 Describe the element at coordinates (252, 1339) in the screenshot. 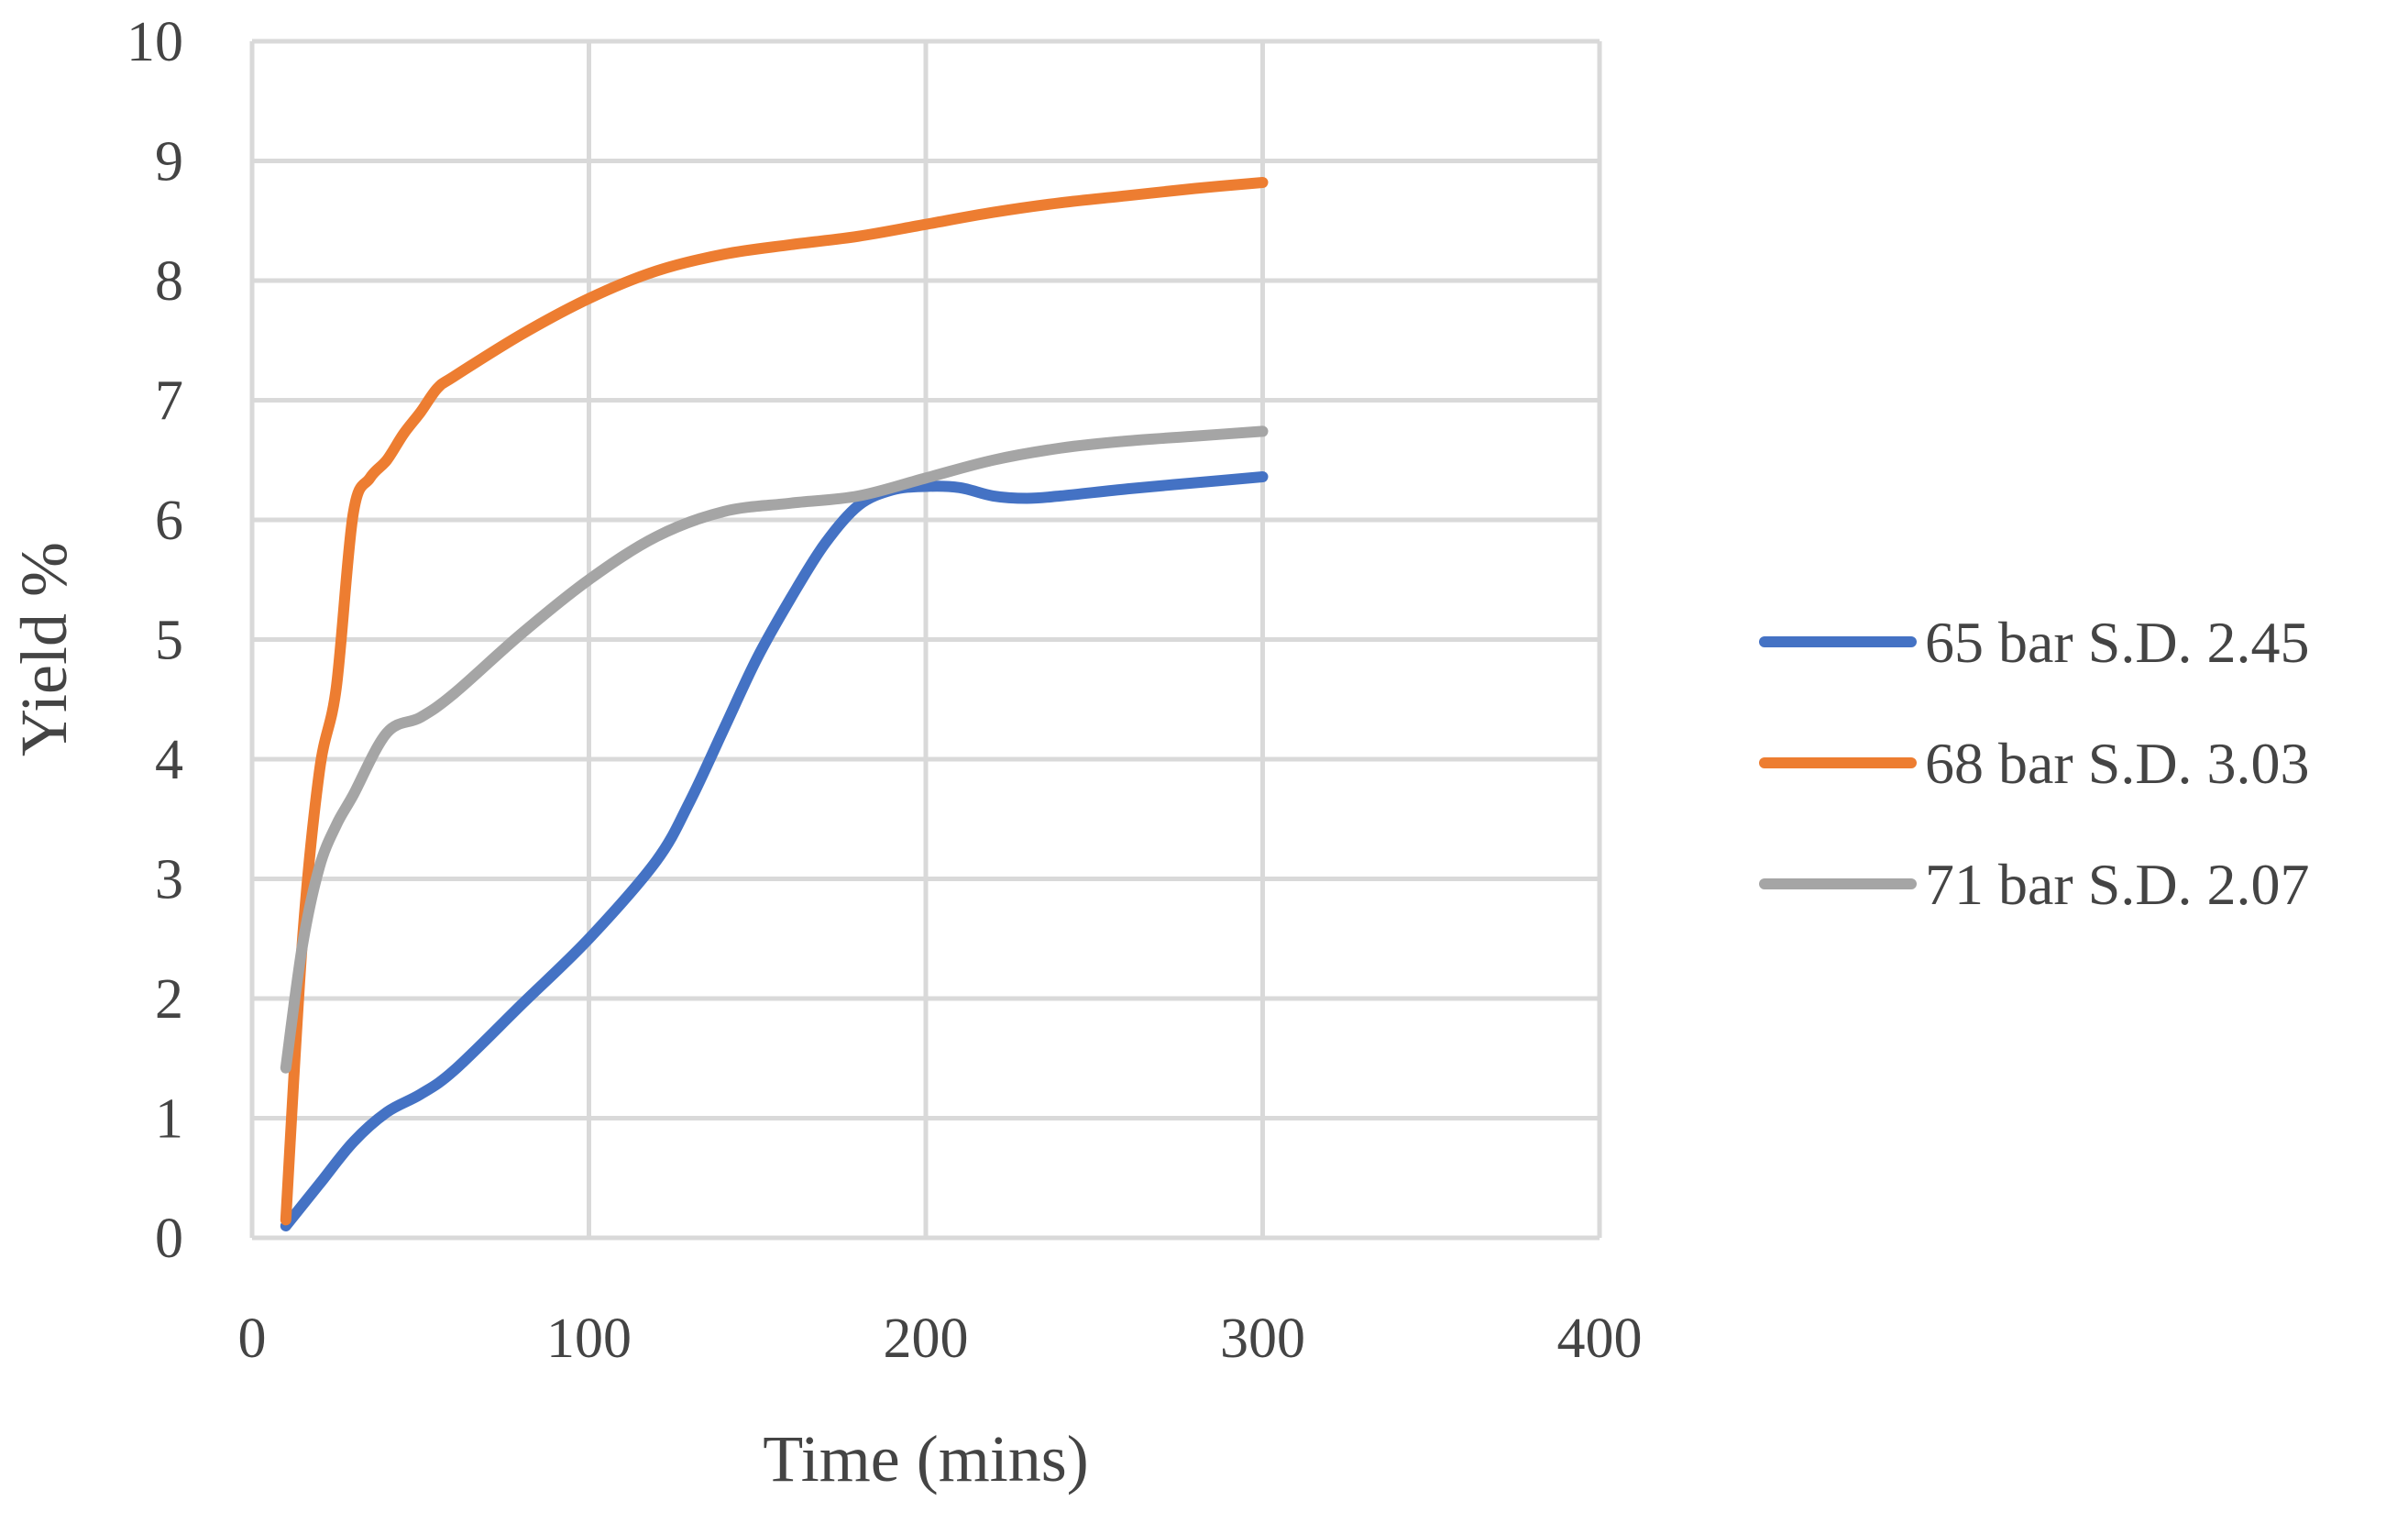

I see `x-tick-label: 0` at that location.